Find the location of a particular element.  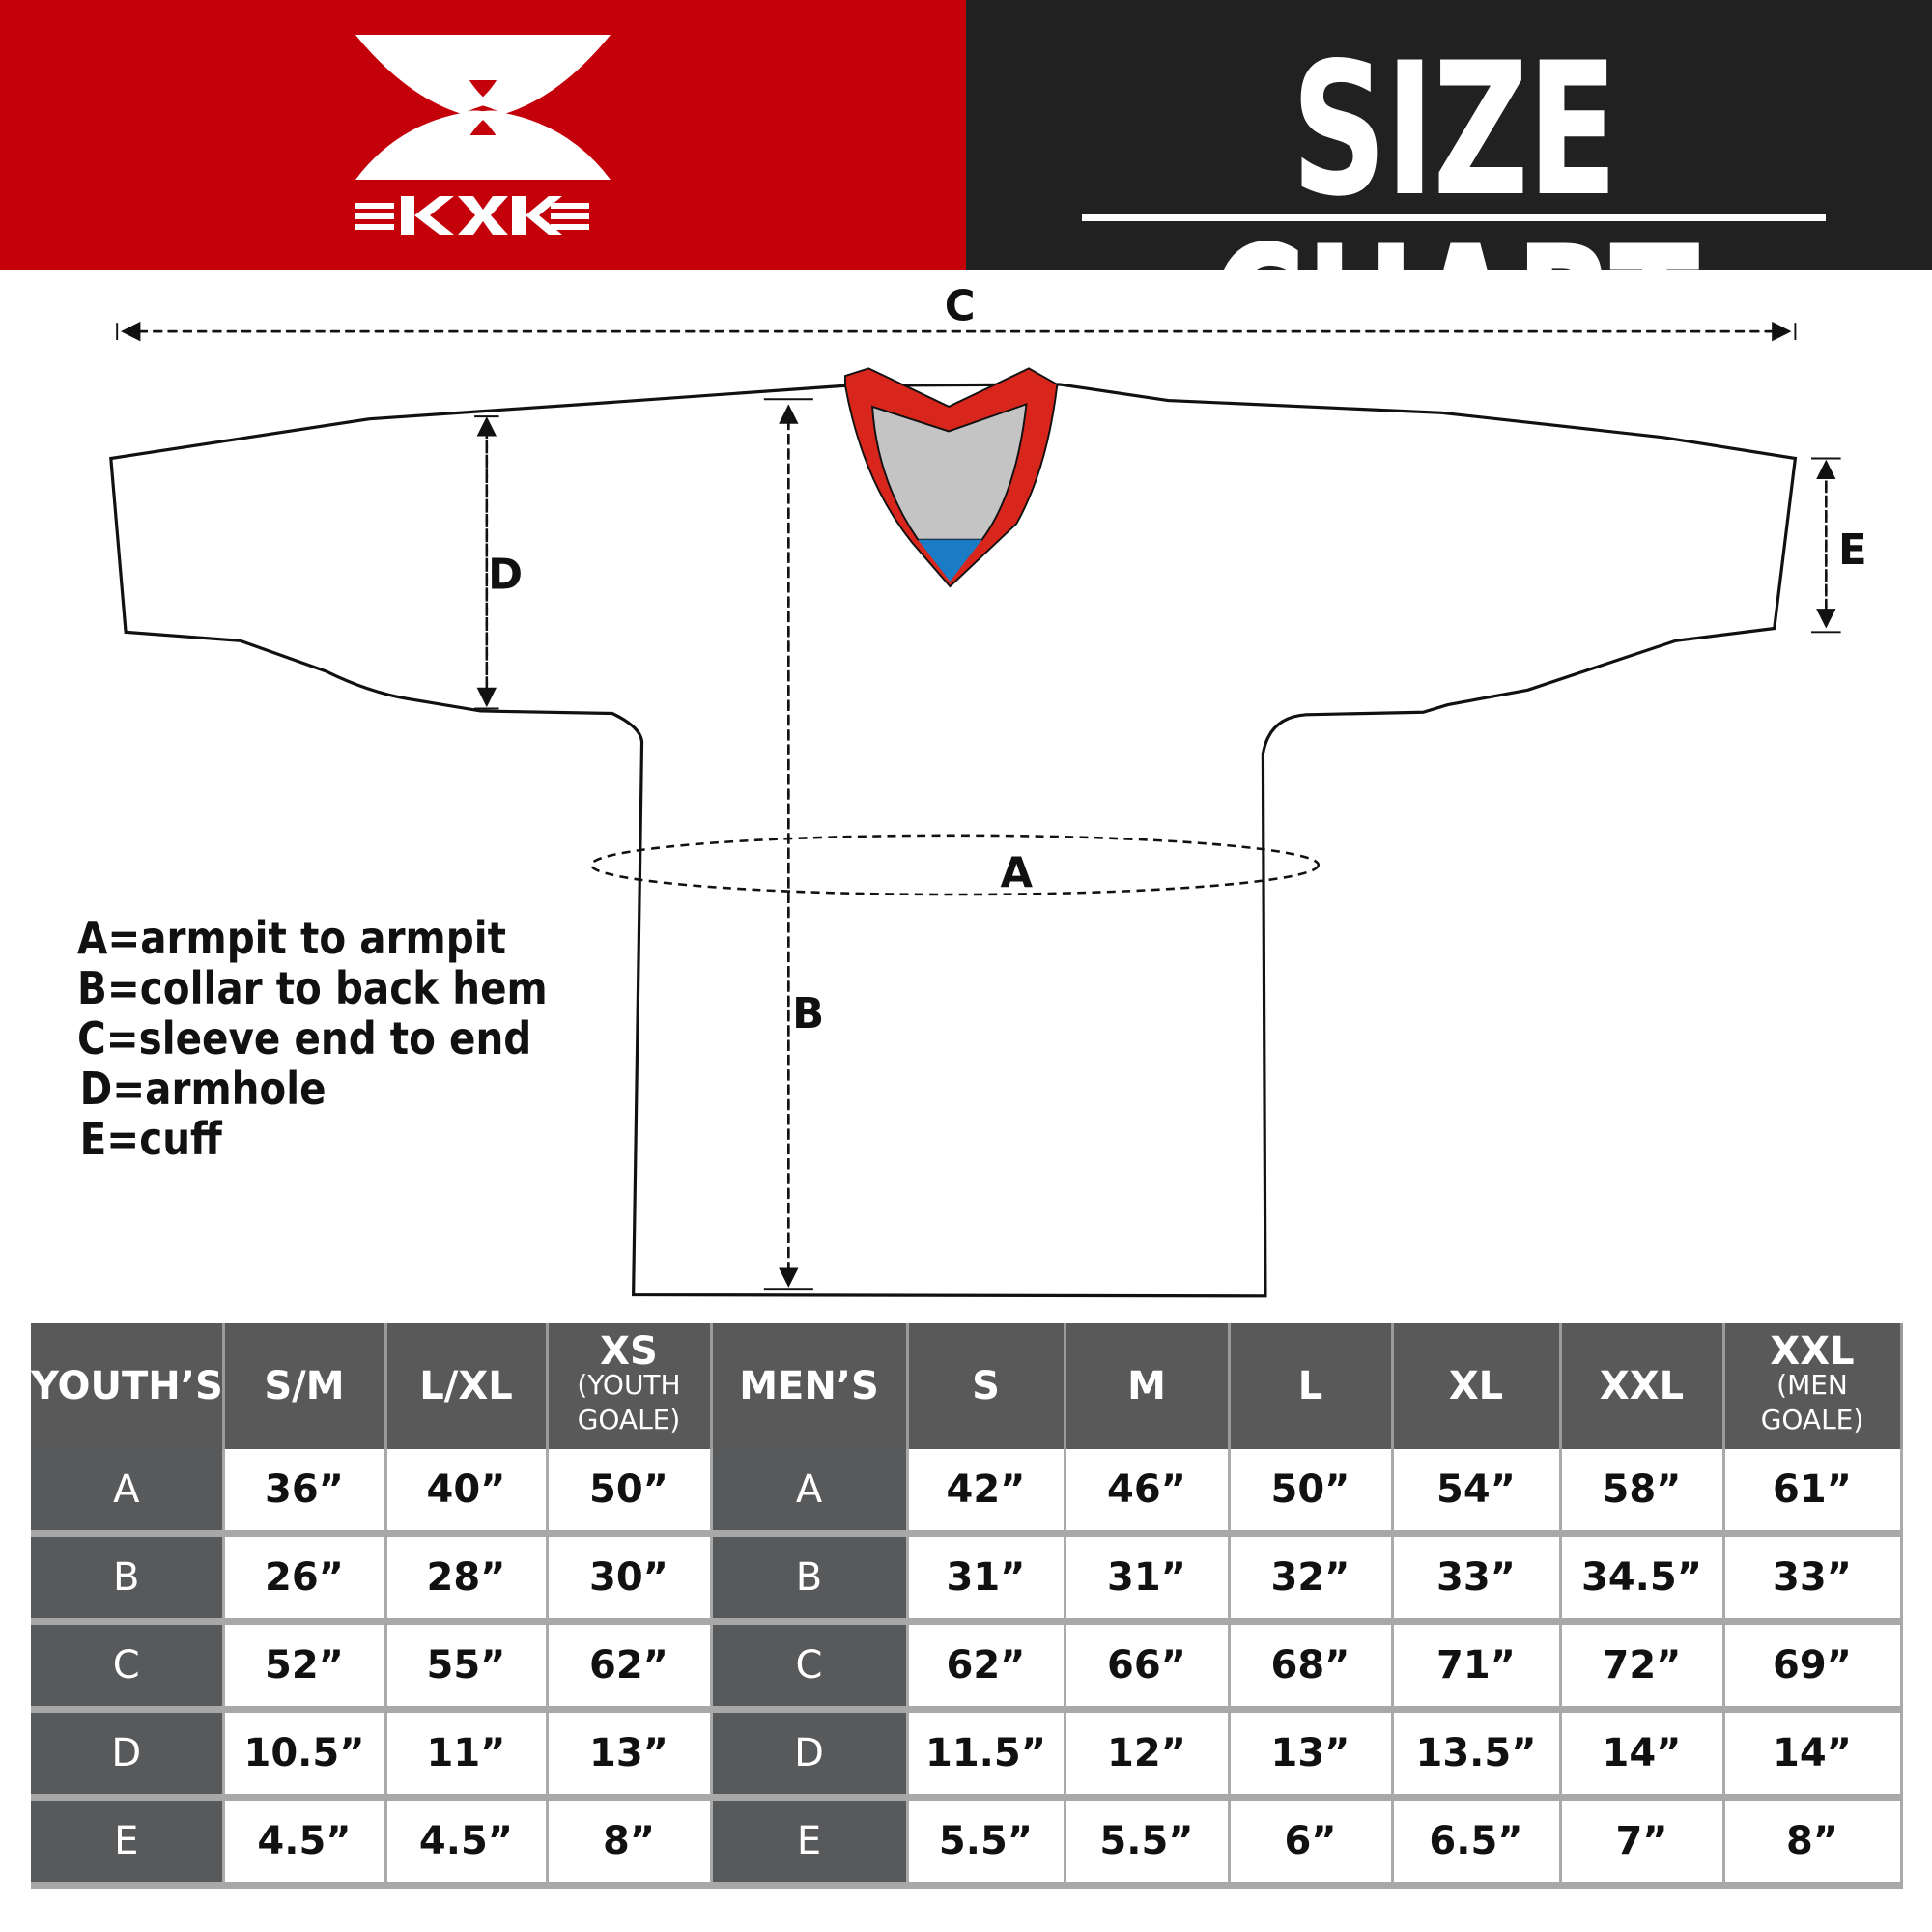

column-header: YOUTH’S is located at coordinates (128, 1386).